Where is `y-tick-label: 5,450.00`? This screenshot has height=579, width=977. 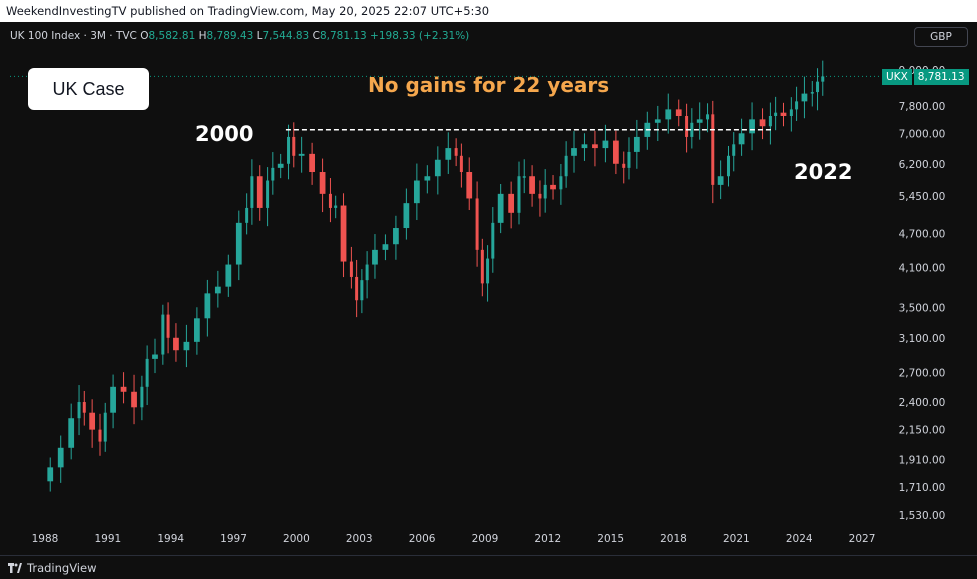
y-tick-label: 5,450.00 is located at coordinates (922, 197).